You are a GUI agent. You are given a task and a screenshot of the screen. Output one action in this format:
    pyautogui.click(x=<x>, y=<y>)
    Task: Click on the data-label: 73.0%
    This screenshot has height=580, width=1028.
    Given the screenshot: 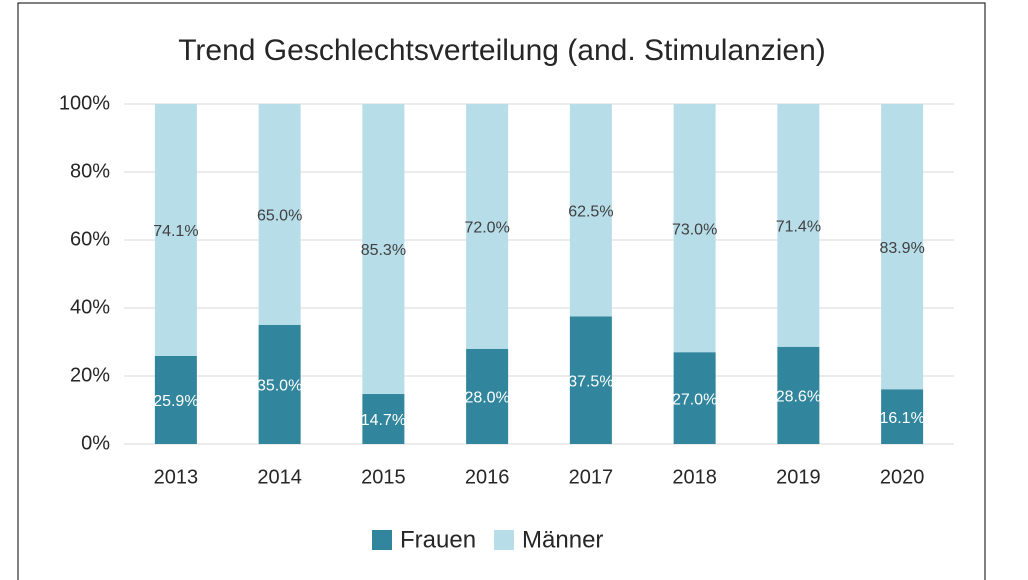 What is the action you would take?
    pyautogui.click(x=694, y=229)
    